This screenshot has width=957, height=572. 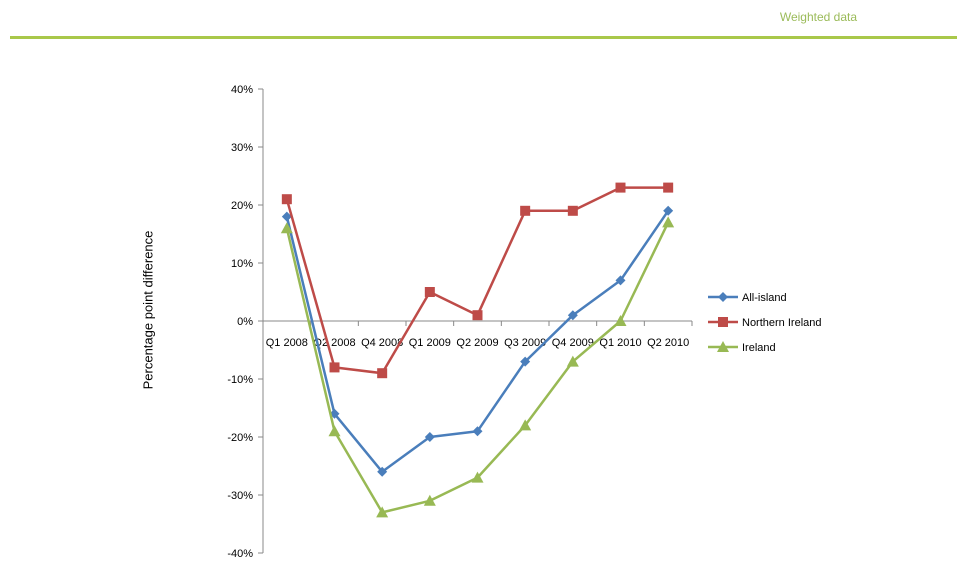 I want to click on header-rule, so click(x=483, y=37).